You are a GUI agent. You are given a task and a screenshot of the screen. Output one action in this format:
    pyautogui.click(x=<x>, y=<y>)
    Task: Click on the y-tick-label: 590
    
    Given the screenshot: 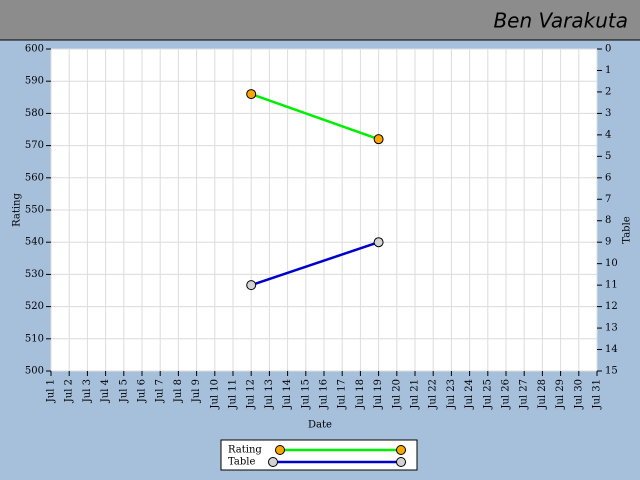 What is the action you would take?
    pyautogui.click(x=34, y=81)
    